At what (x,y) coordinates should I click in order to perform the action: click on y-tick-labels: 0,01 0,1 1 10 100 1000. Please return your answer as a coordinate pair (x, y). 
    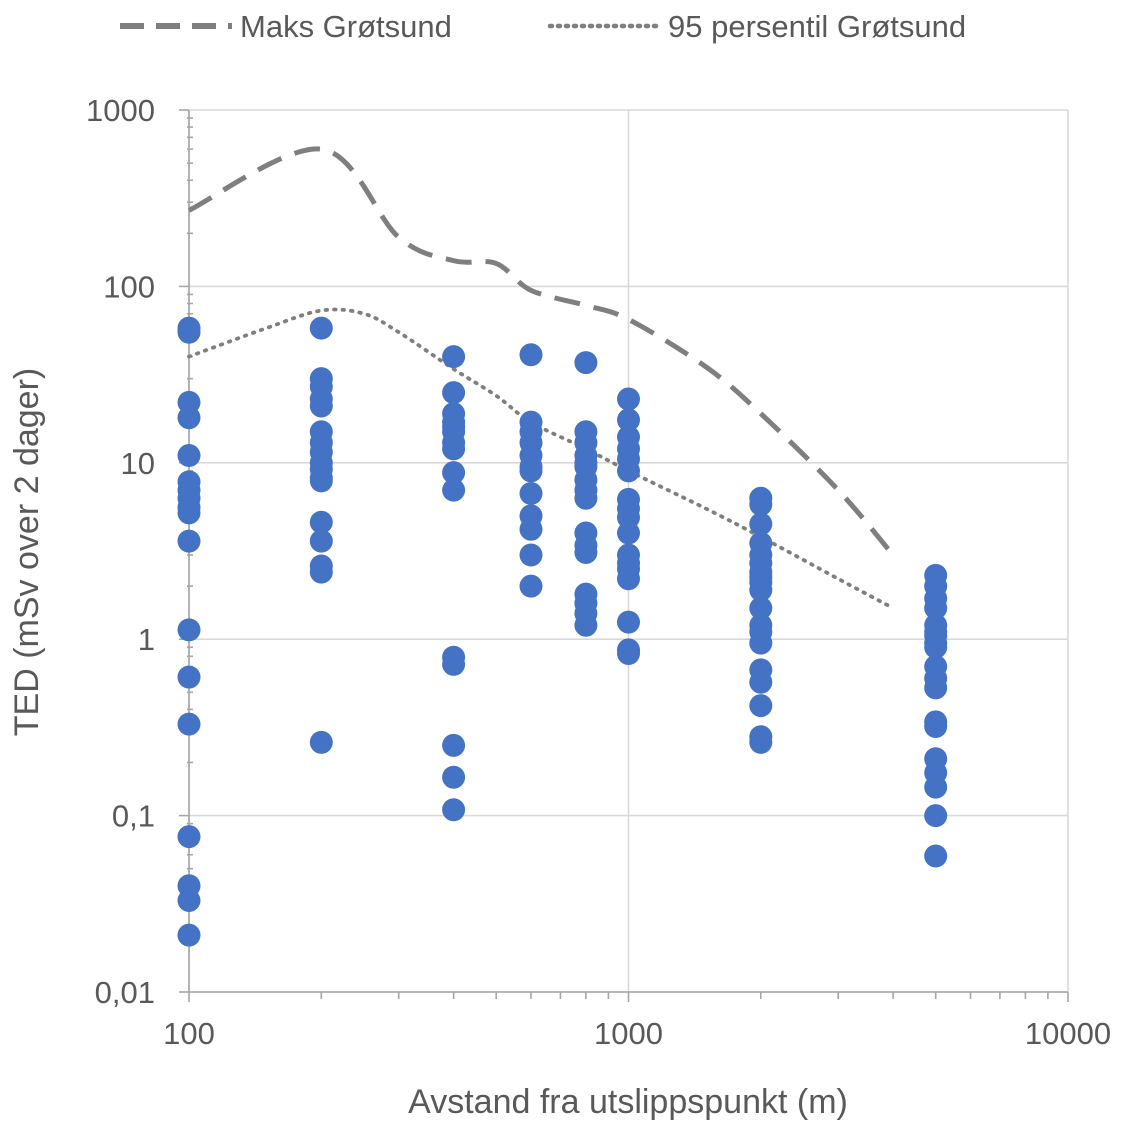
    Looking at the image, I should click on (120, 551).